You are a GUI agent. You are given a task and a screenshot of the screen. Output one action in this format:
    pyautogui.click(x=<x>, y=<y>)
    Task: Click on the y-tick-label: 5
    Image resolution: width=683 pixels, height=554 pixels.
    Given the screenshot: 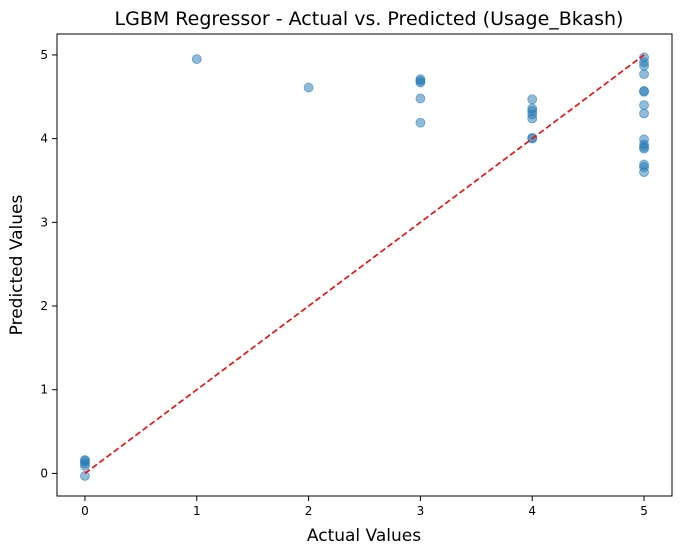 What is the action you would take?
    pyautogui.click(x=44, y=55)
    